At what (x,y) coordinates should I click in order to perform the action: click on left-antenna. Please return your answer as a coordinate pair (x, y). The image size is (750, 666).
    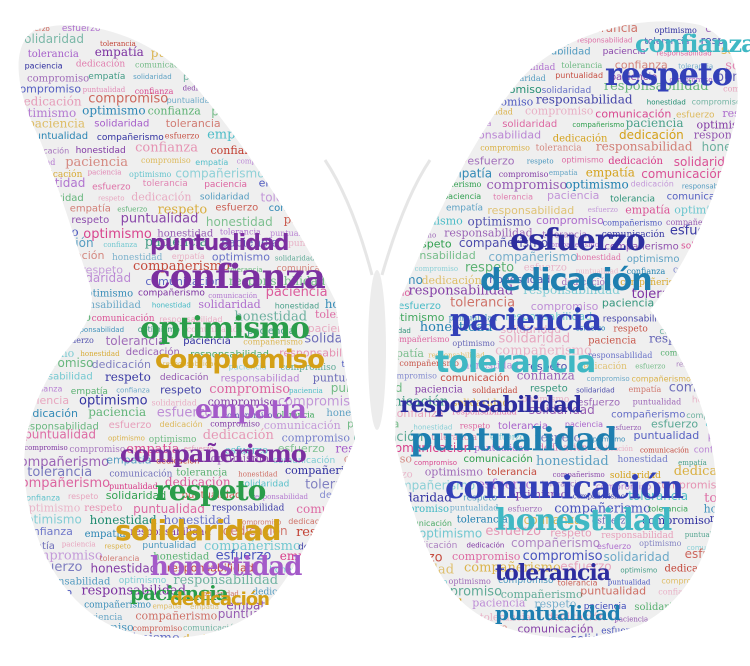
    Looking at the image, I should click on (348, 217).